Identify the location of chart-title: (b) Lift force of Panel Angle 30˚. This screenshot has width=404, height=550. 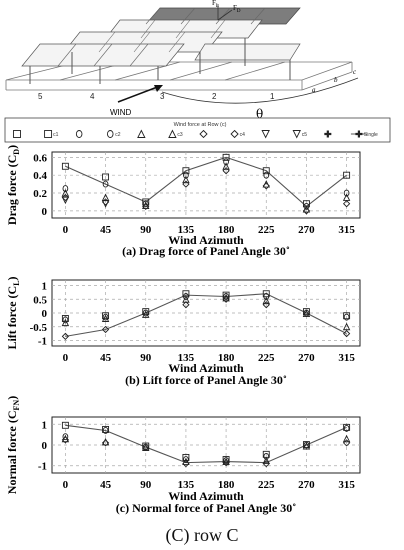
(206, 380).